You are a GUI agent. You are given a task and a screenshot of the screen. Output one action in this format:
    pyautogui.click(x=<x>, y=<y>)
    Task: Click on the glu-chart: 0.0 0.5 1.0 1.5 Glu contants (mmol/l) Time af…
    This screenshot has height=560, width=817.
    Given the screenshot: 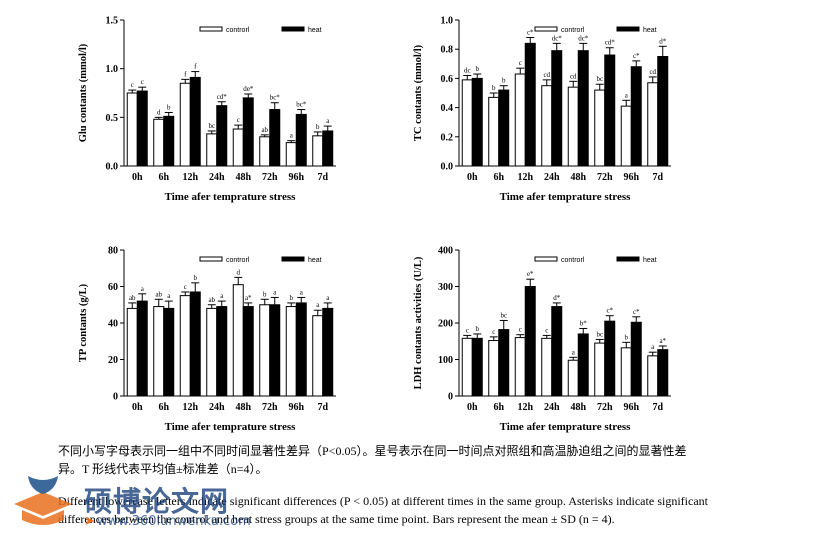 What is the action you would take?
    pyautogui.click(x=207, y=109)
    